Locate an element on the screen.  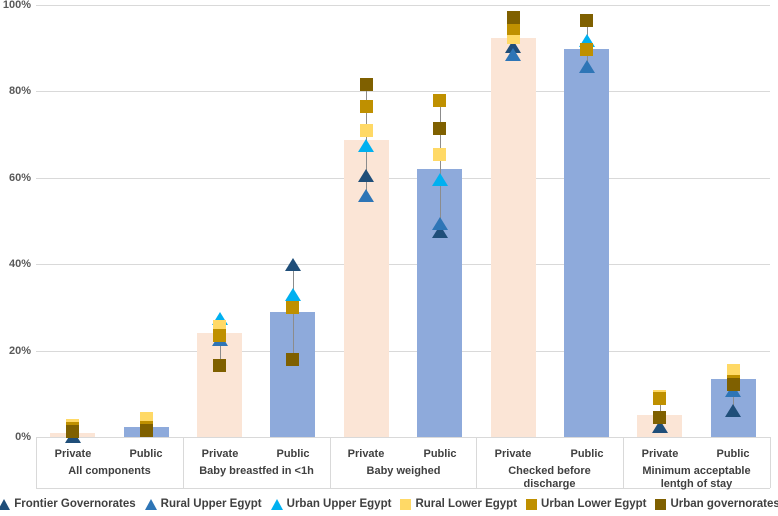
legend-item-urban-upper-egypt: Urban Upper Egypt is located at coordinates (331, 504).